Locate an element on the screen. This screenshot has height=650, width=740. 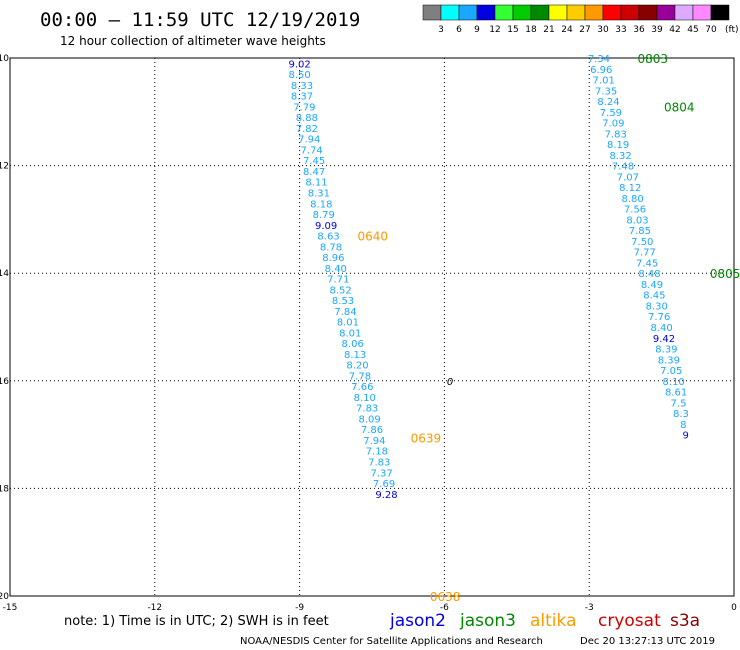
wave-height-point: 8.61 is located at coordinates (676, 393).